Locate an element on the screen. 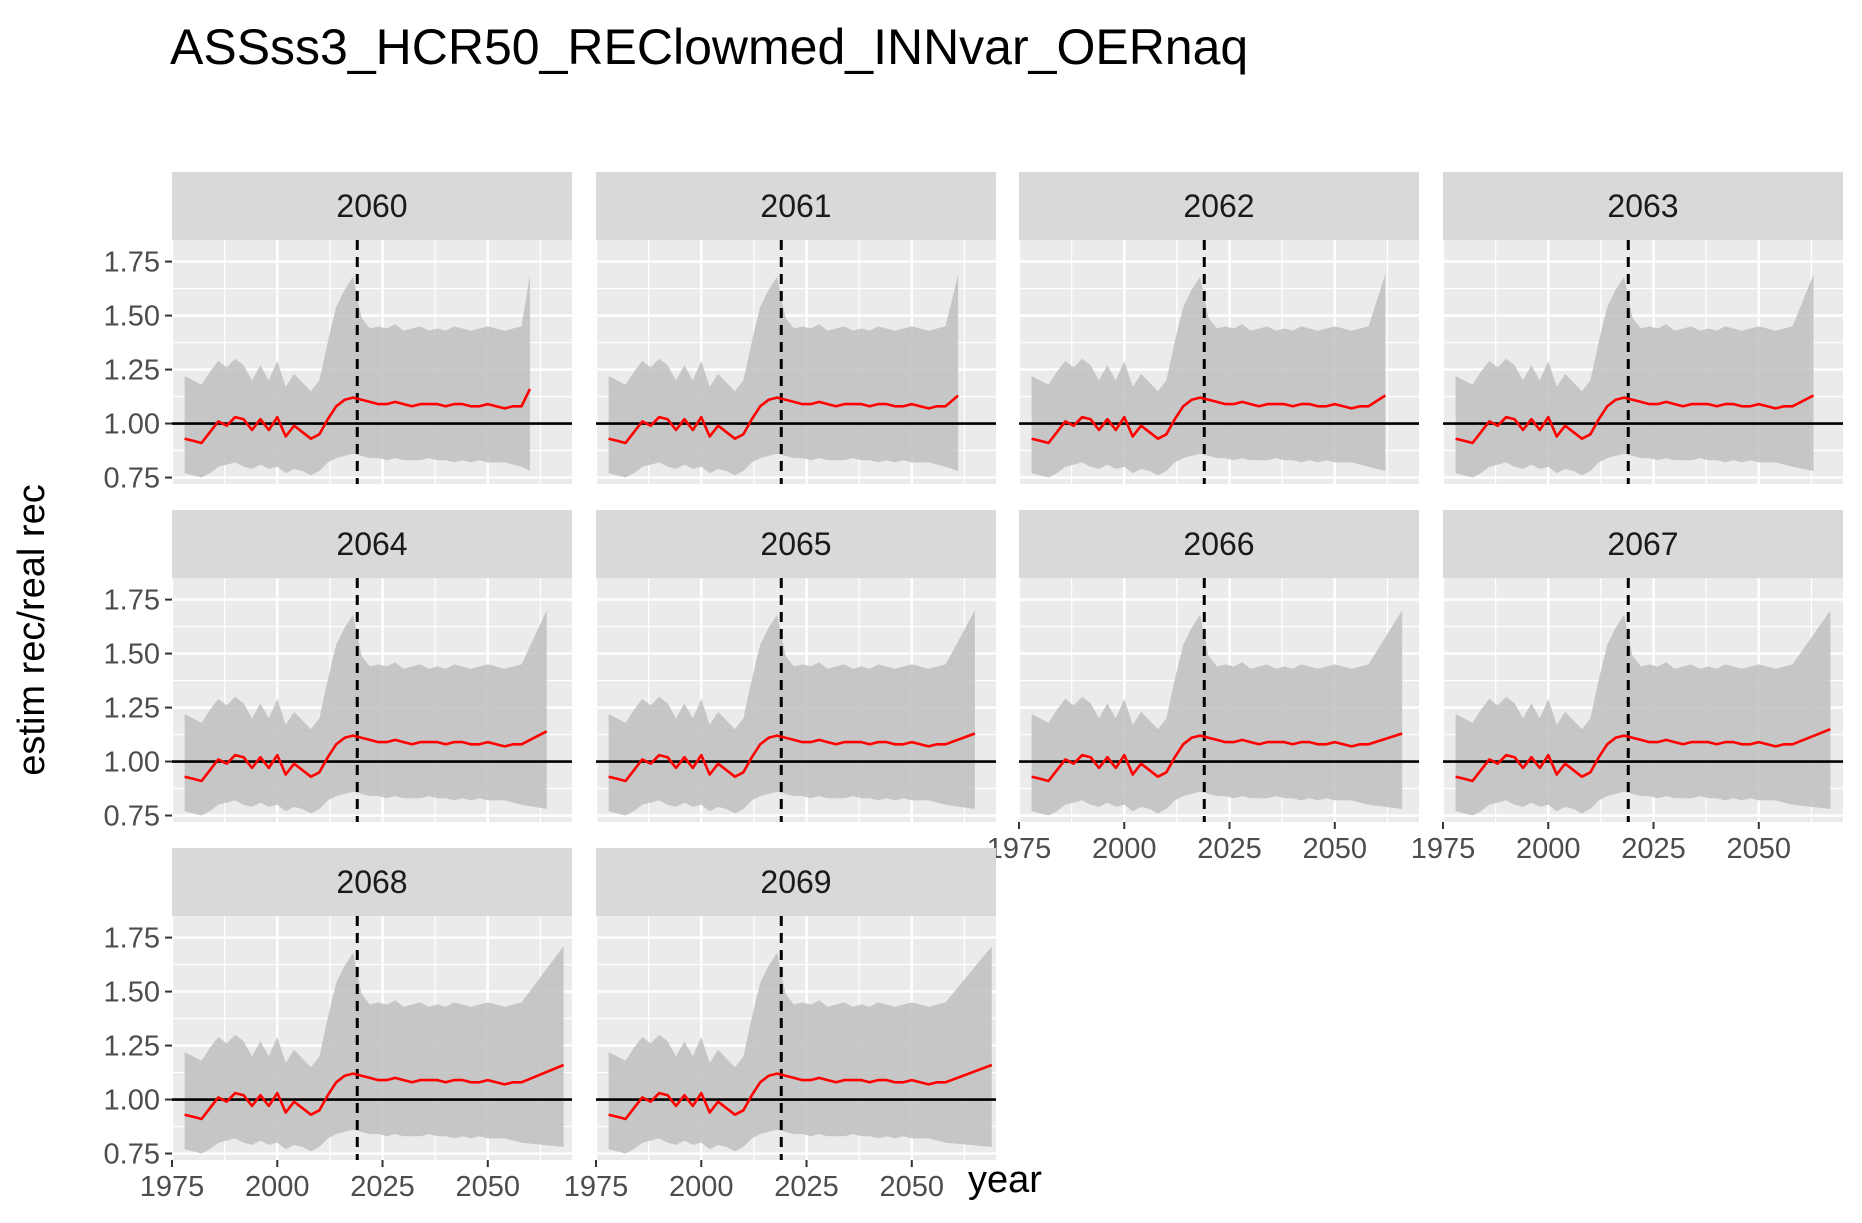 The image size is (1862, 1223). facet-strip-label: 2064 is located at coordinates (371, 544).